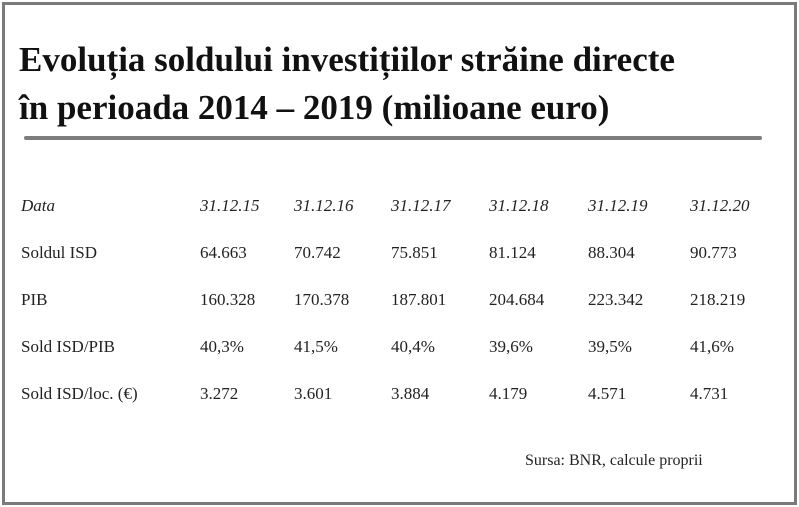 This screenshot has width=799, height=507. I want to click on header-cell: Data, so click(38, 205).